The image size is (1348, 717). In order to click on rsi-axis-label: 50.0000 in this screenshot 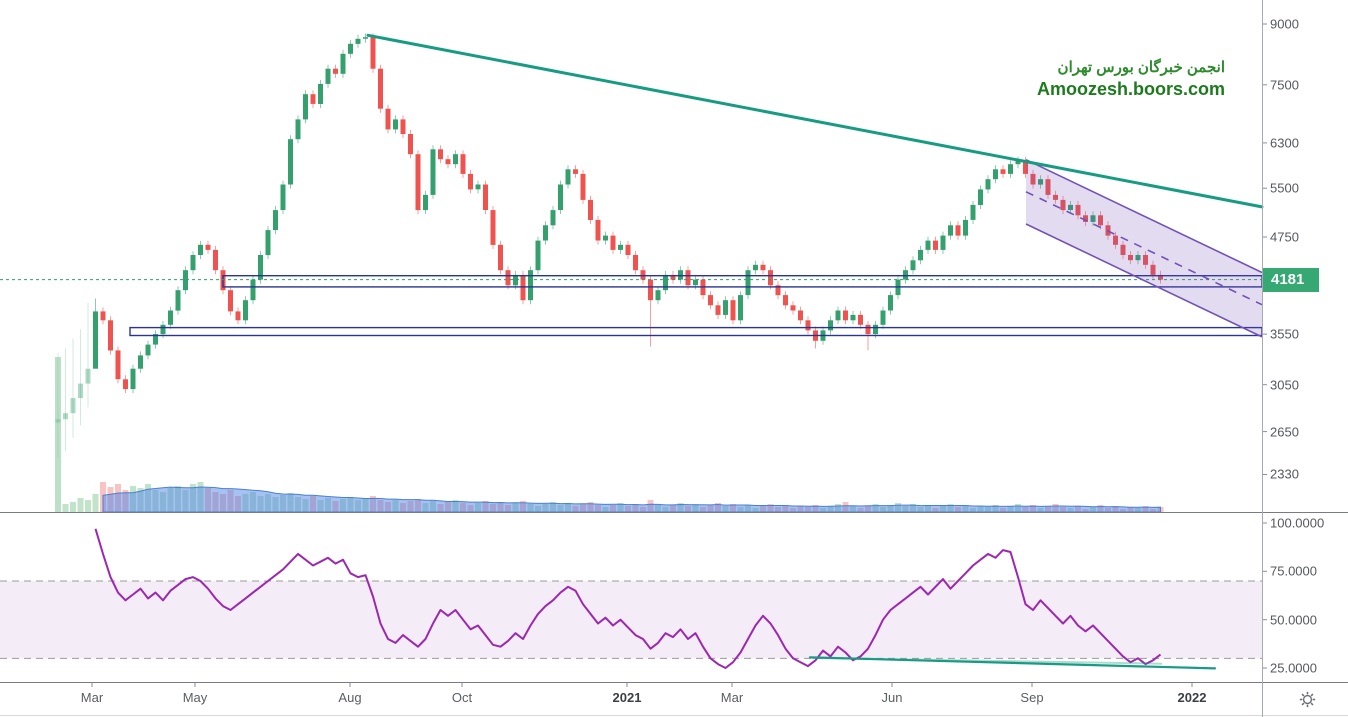, I will do `click(1293, 620)`.